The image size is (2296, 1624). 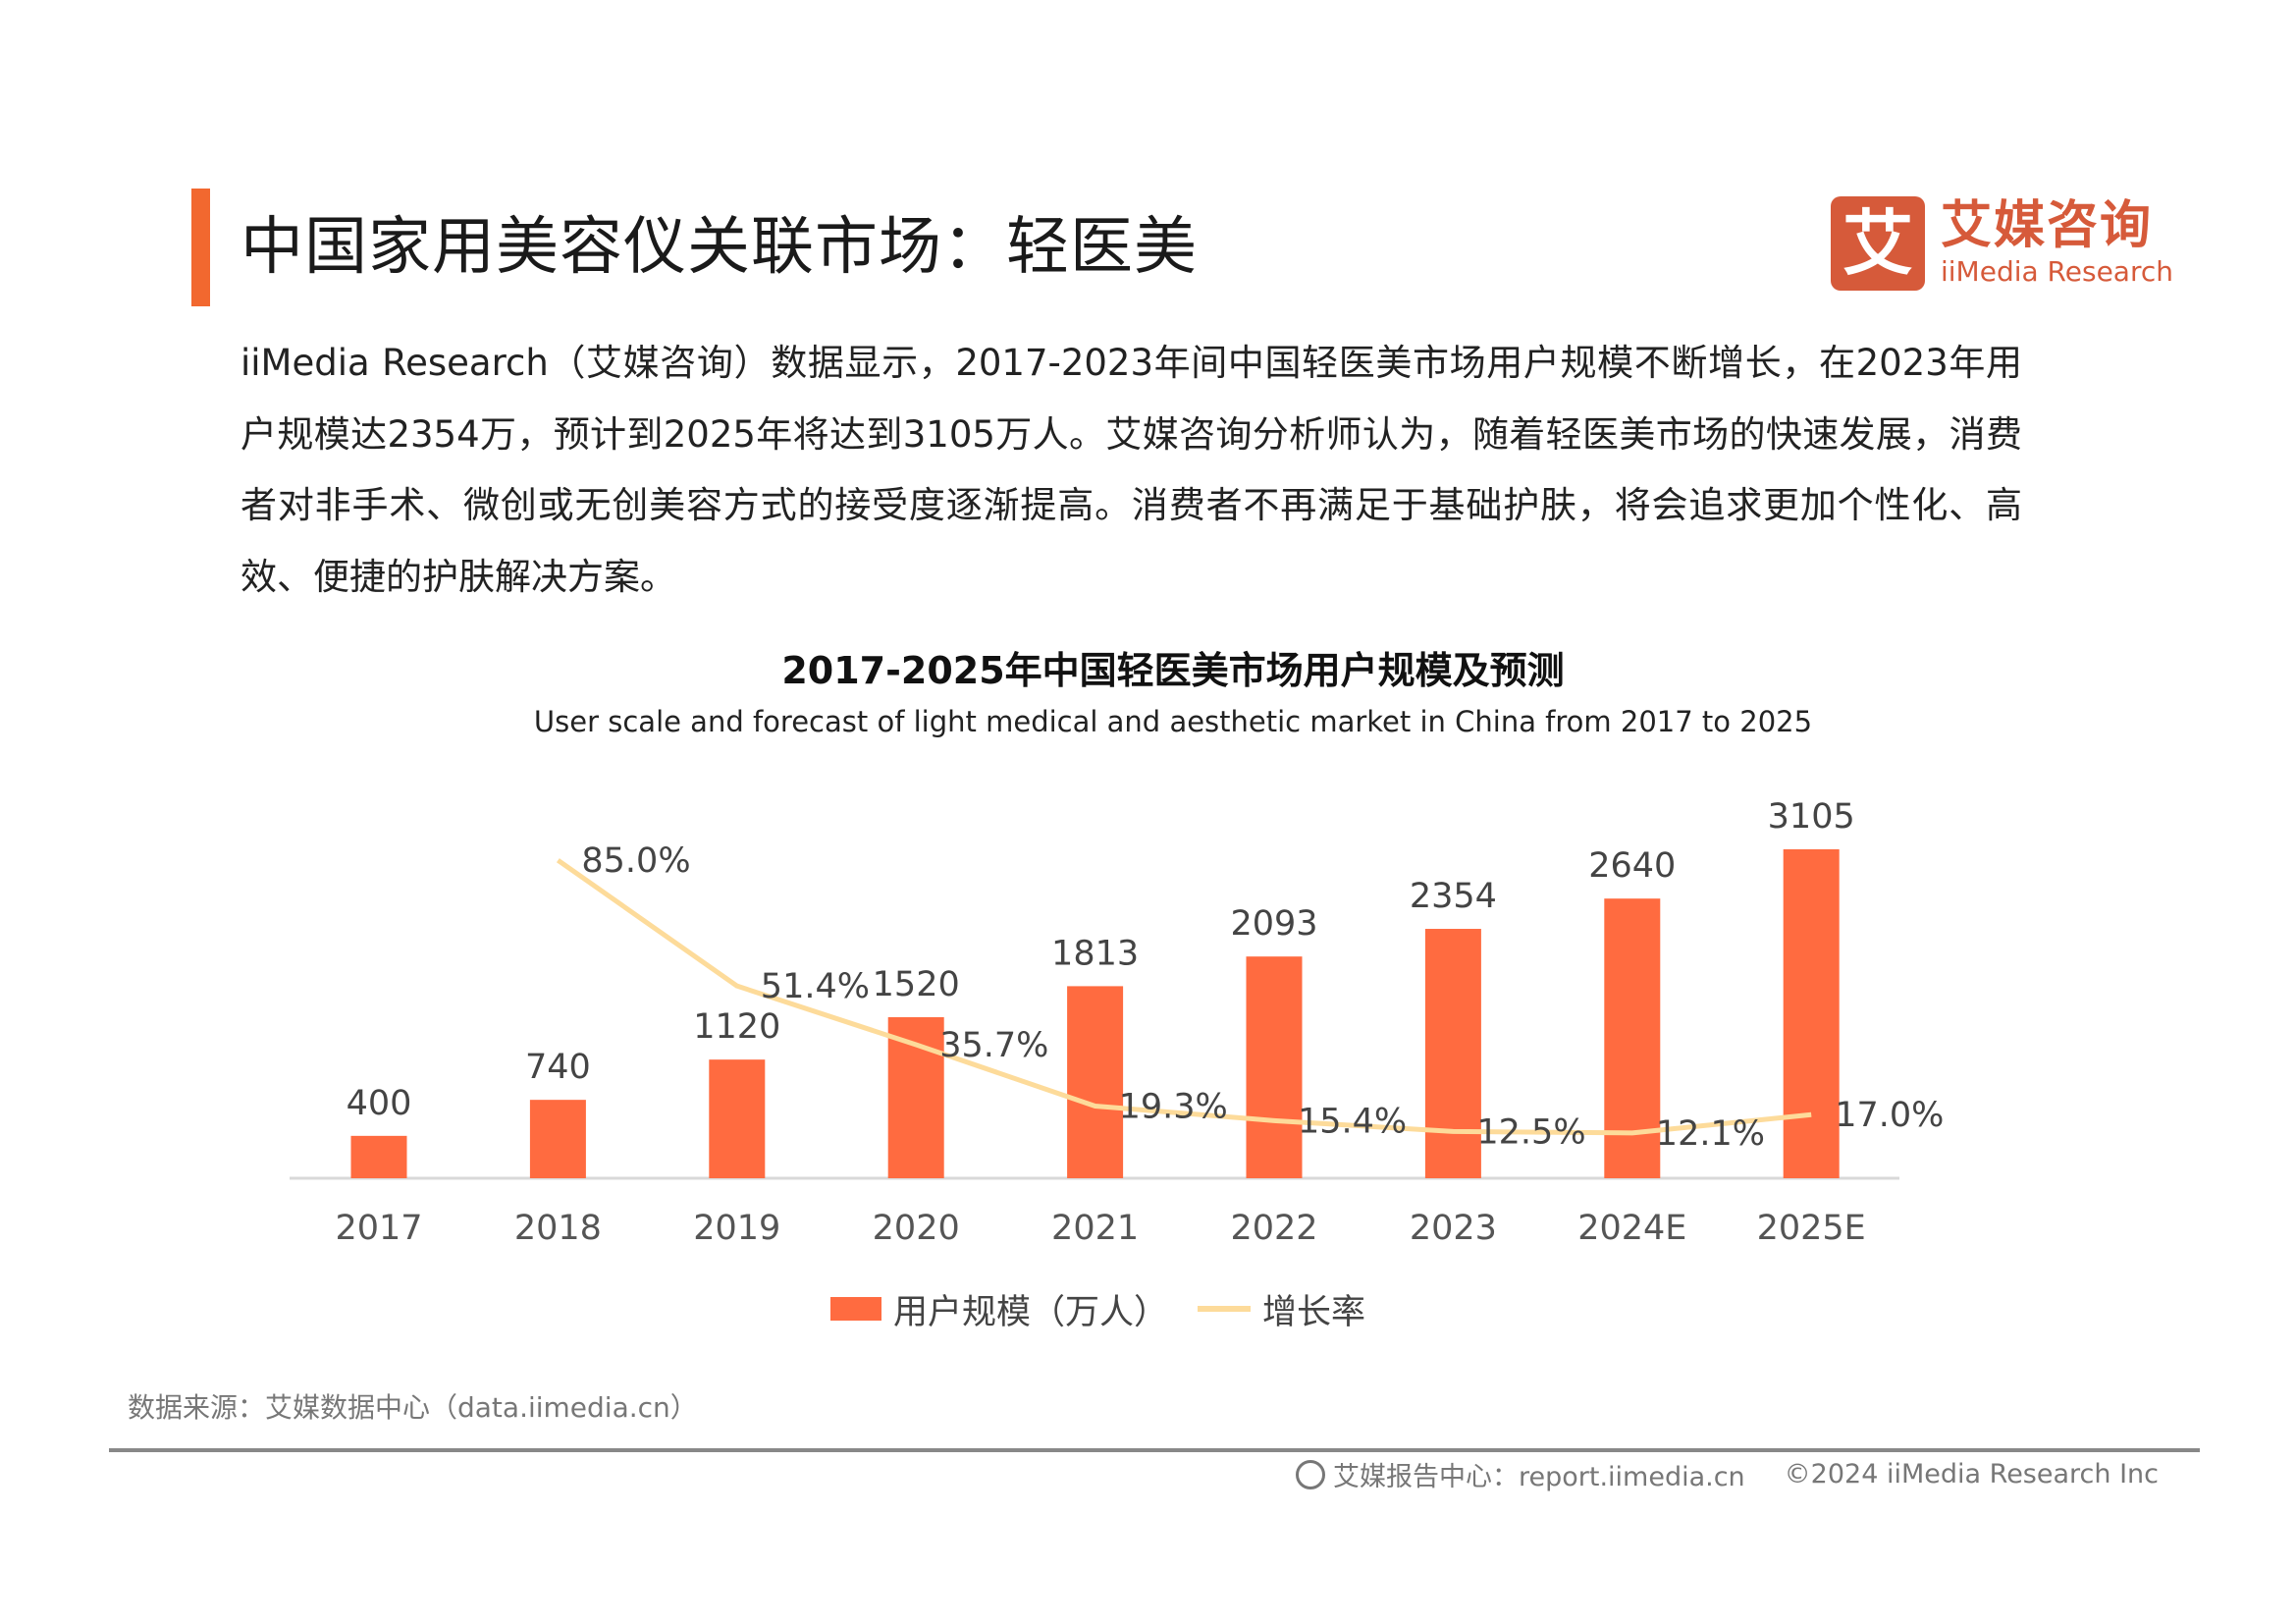 I want to click on x-tick-label: 2024E, so click(x=1631, y=1228).